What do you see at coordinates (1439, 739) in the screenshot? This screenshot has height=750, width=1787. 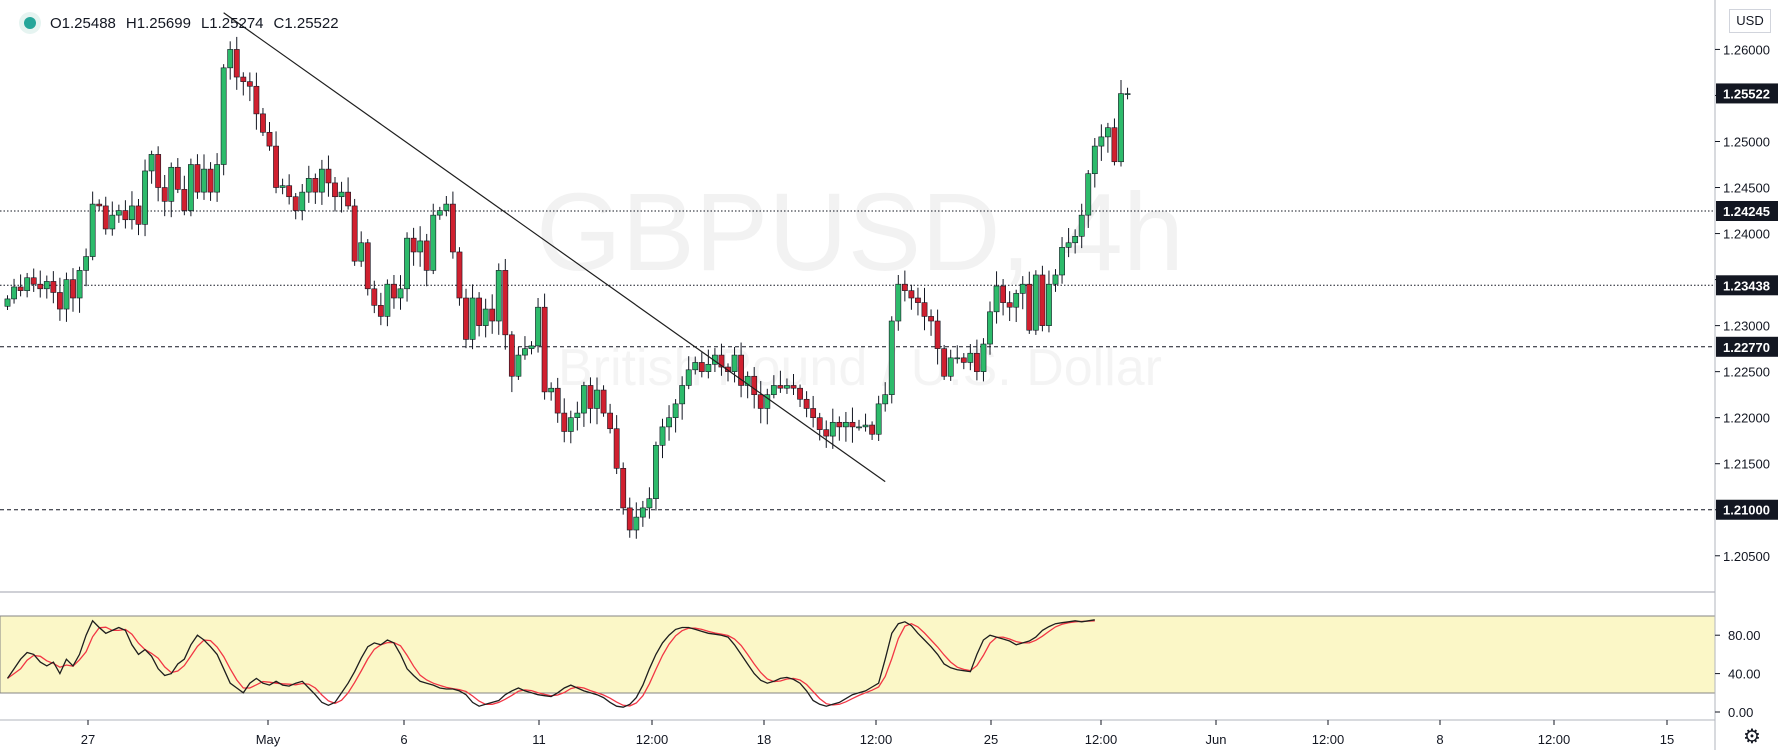 I see `time-tick-label: 8` at bounding box center [1439, 739].